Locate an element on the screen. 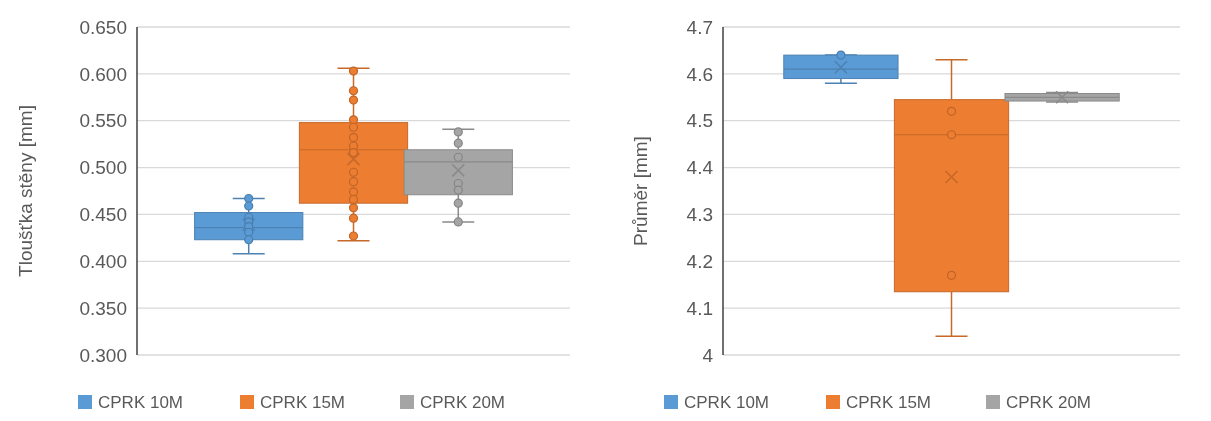 The height and width of the screenshot is (421, 1211). y-tick-label: 0.450 is located at coordinates (103, 215).